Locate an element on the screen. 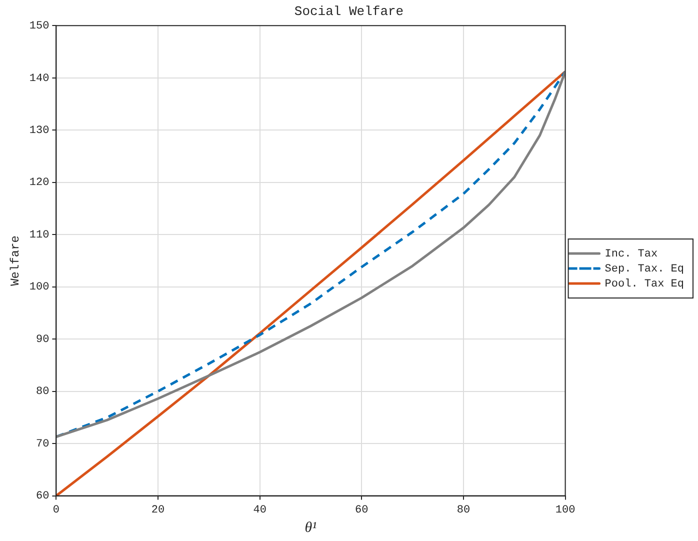 This screenshot has height=541, width=698. y-tick-label: 130 is located at coordinates (39, 130).